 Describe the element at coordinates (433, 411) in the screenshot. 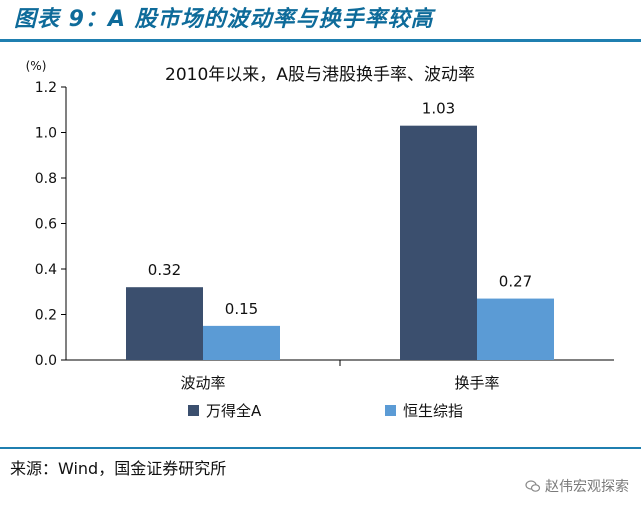

I see `legend-label: 恒生综指` at that location.